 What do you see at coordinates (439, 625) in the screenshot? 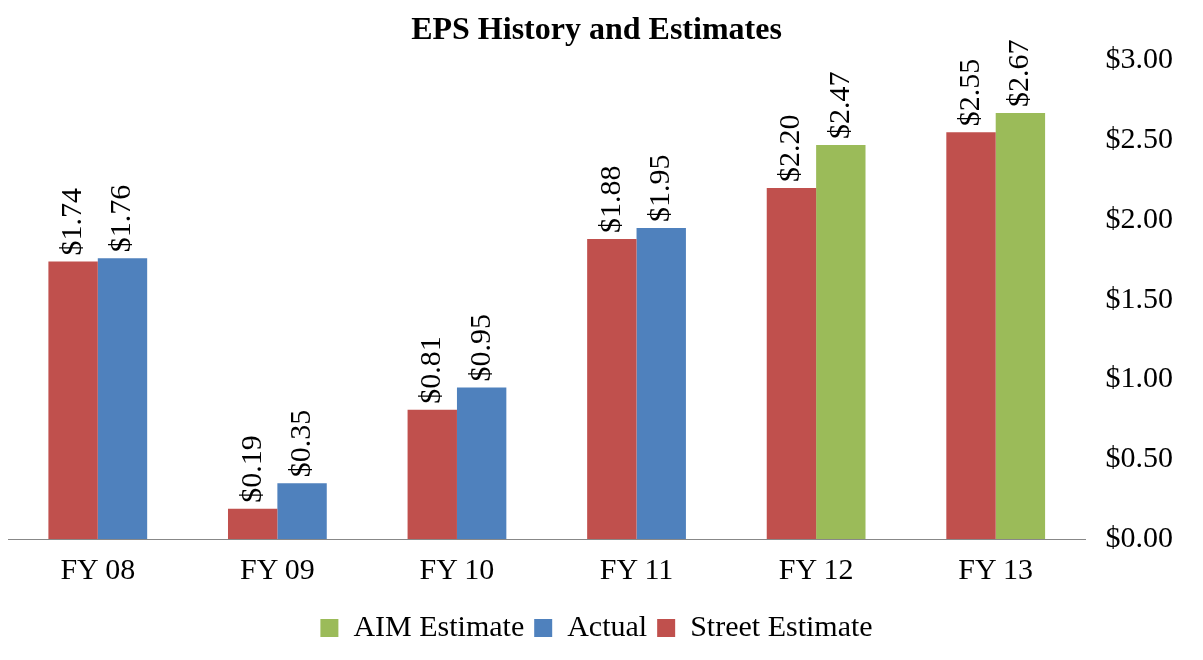
I see `legend-label: AIM Estimate` at bounding box center [439, 625].